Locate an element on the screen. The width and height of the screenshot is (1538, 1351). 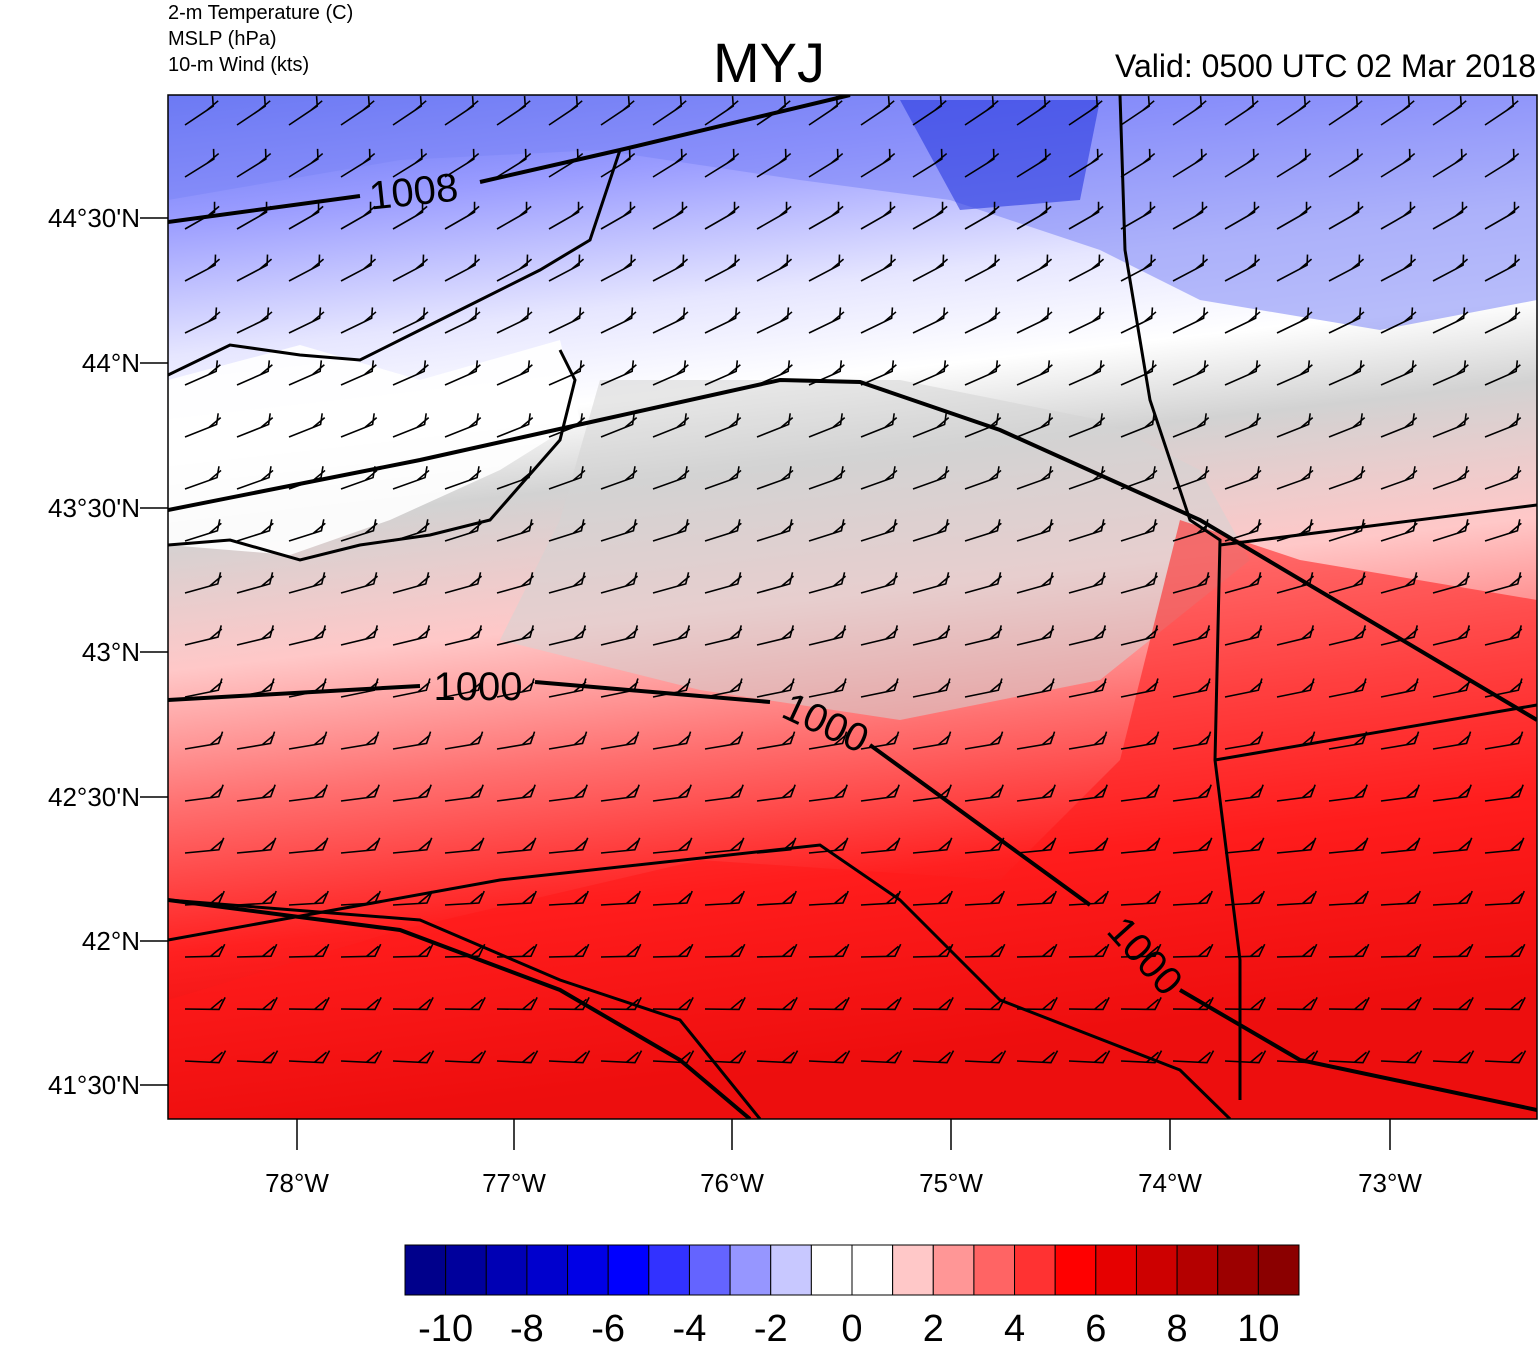
state-border-pa is located at coordinates (465, 1008).